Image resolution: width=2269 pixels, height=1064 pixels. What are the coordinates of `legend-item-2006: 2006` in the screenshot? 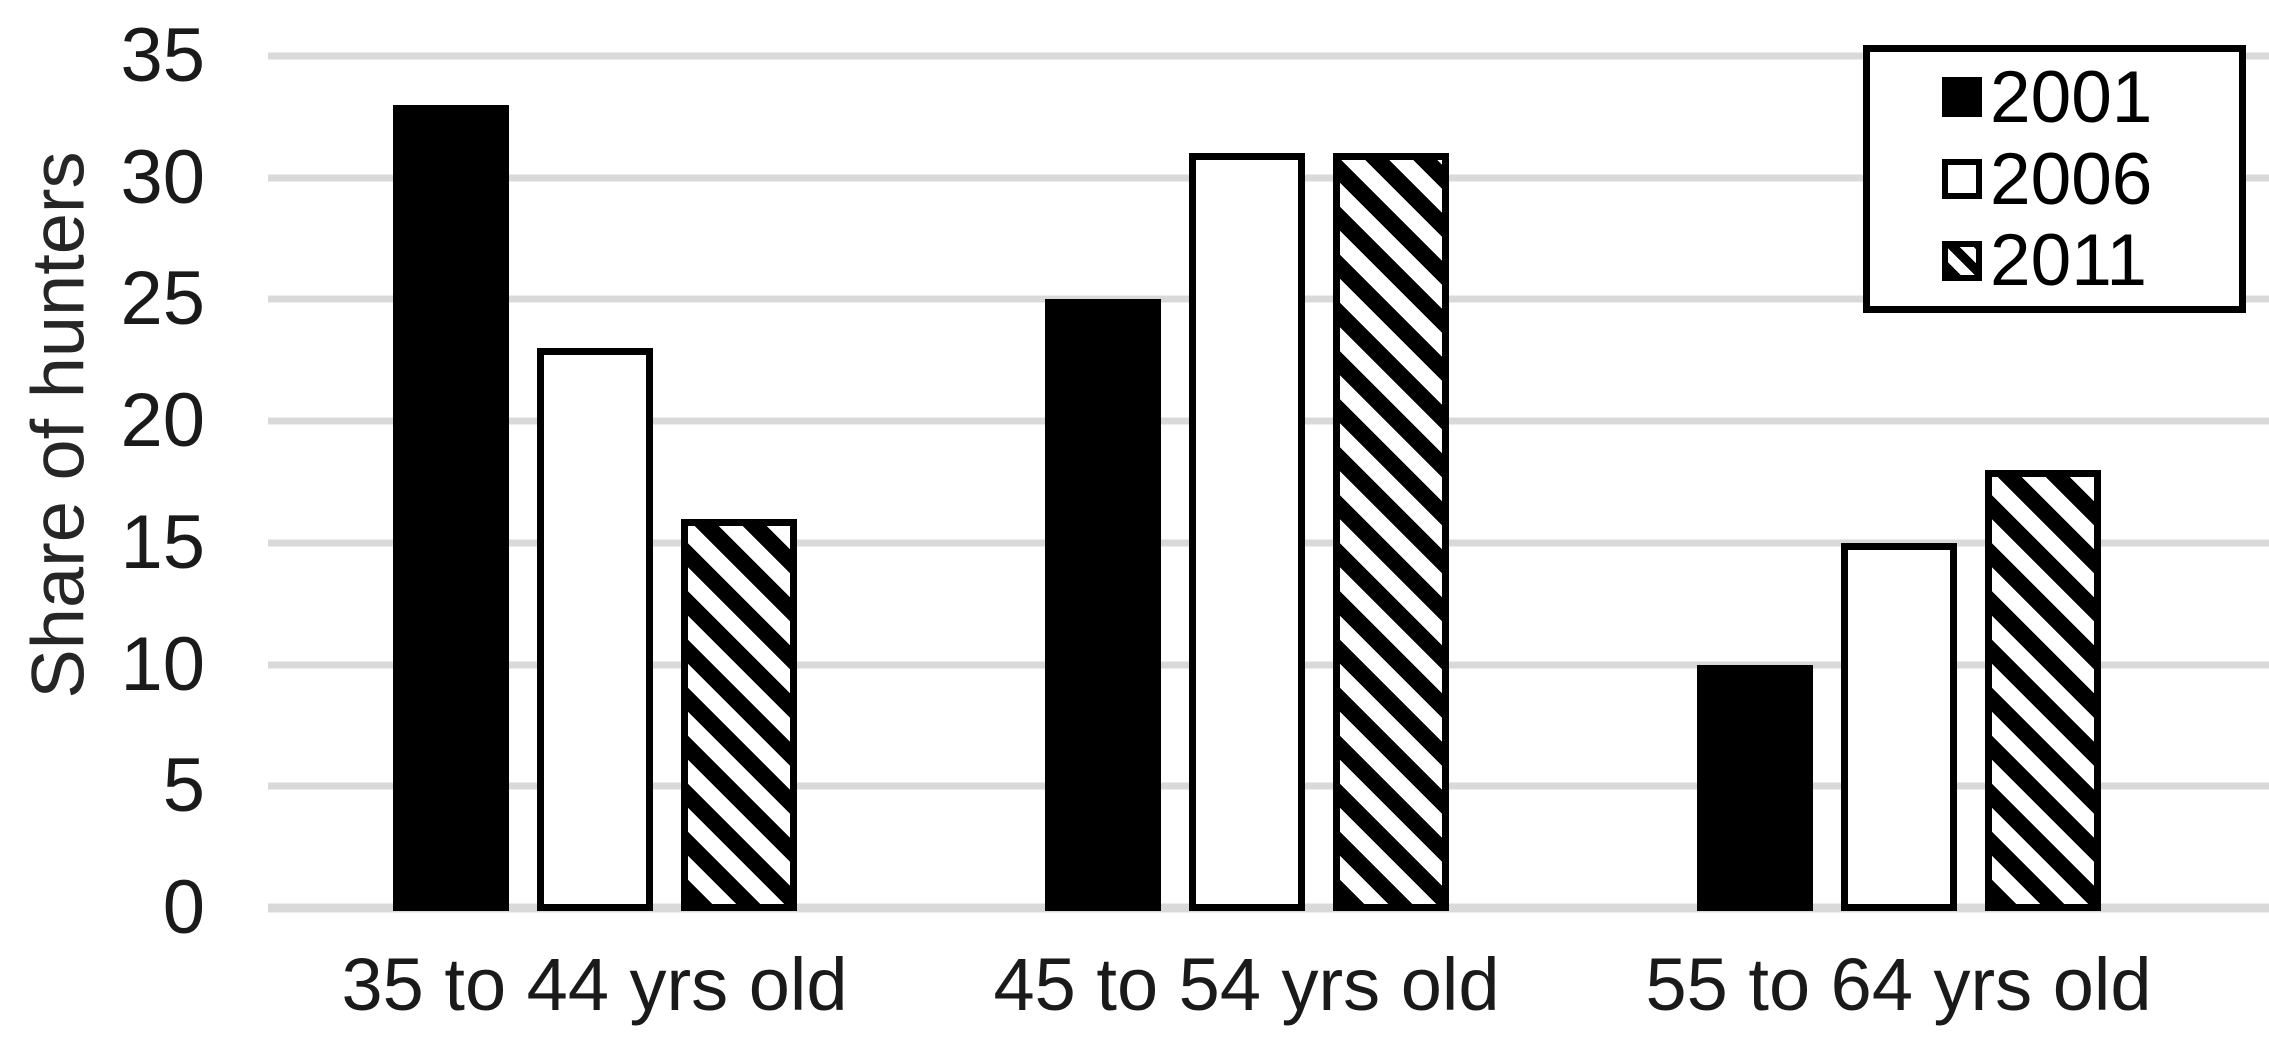 It's located at (2090, 179).